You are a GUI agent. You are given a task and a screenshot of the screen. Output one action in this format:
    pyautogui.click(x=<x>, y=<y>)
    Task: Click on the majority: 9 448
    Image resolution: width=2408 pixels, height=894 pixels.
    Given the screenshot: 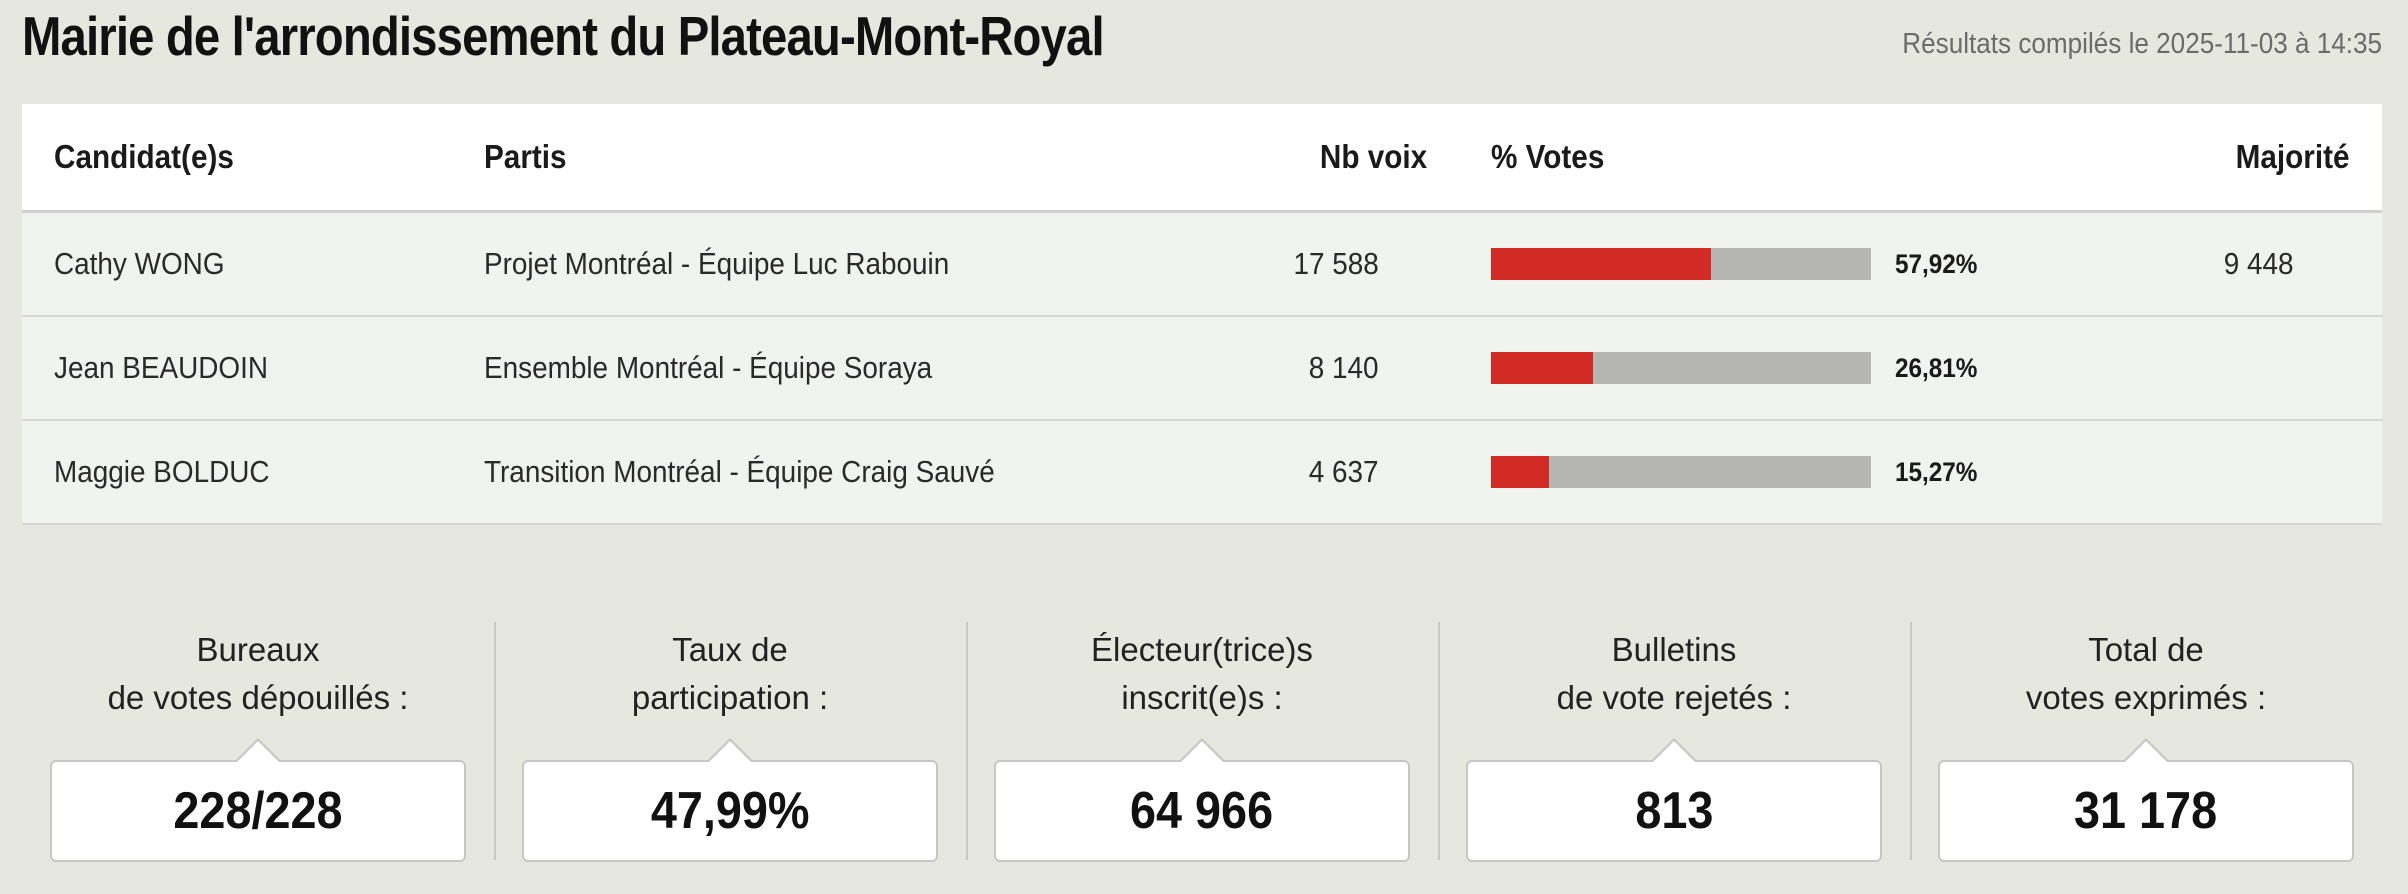 What is the action you would take?
    pyautogui.click(x=2184, y=264)
    